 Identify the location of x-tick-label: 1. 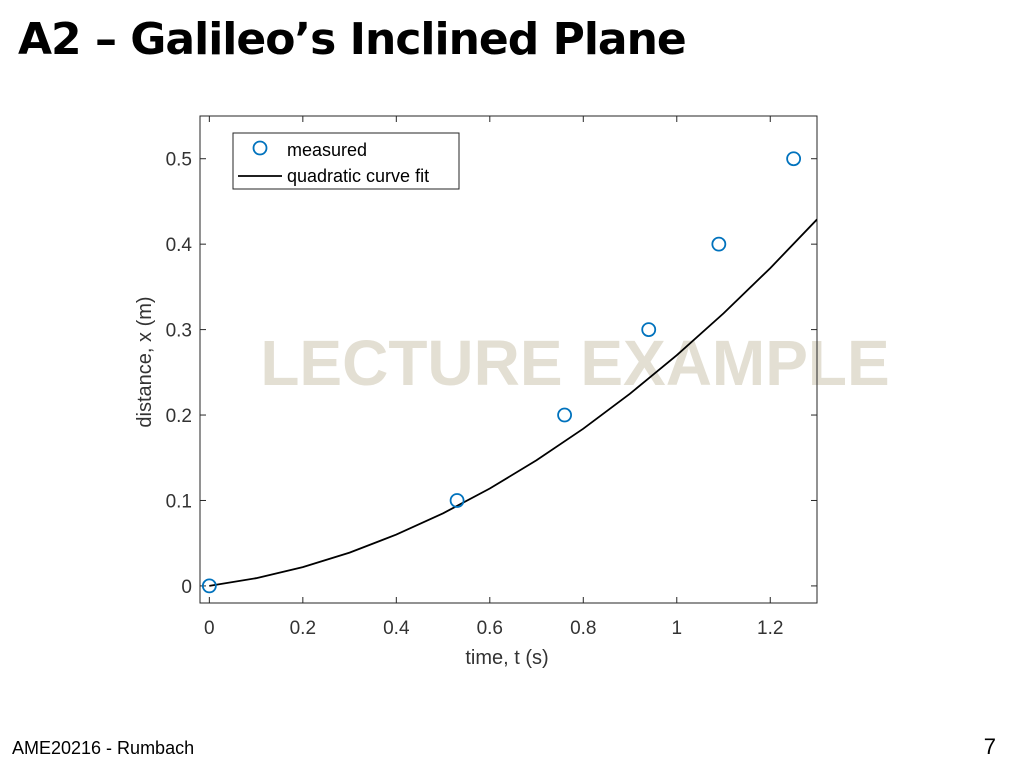
(676, 628).